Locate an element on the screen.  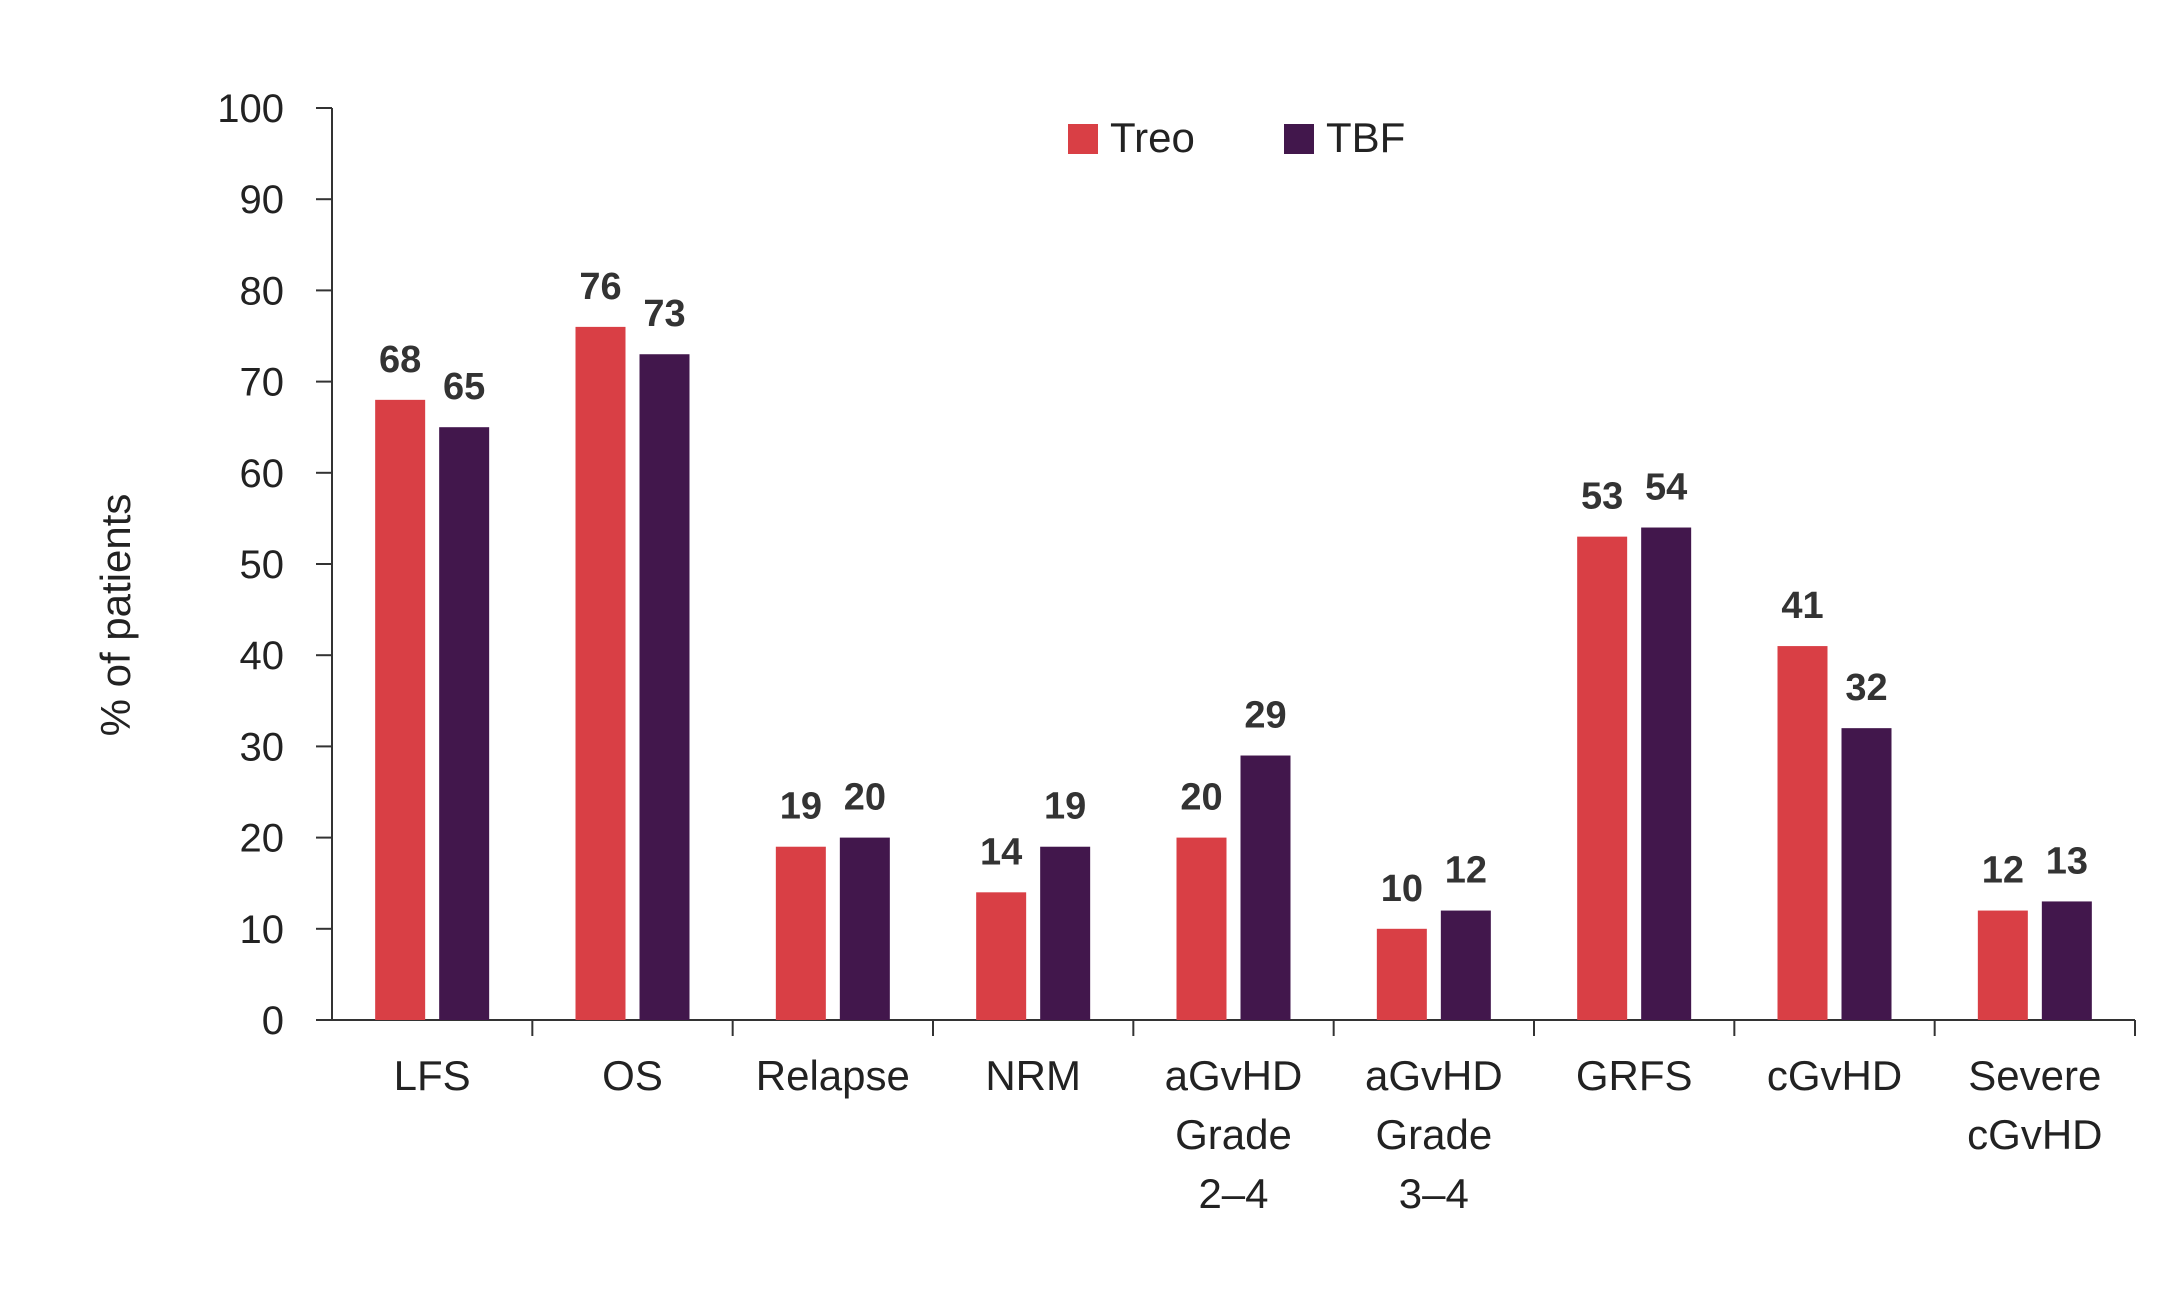
x-tick-label: OS is located at coordinates (632, 1075).